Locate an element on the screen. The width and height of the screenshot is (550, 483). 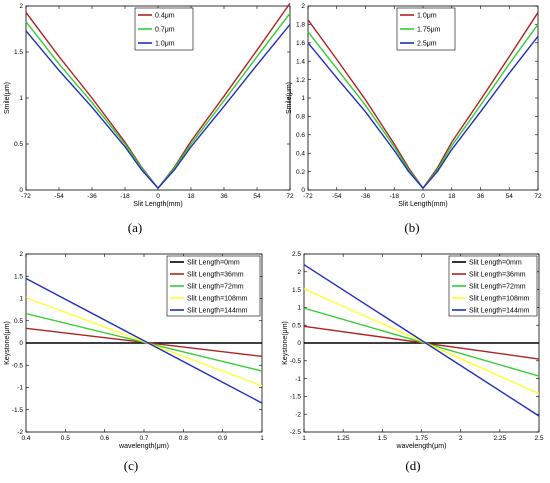
x-tick-label: 0.5 is located at coordinates (65, 438).